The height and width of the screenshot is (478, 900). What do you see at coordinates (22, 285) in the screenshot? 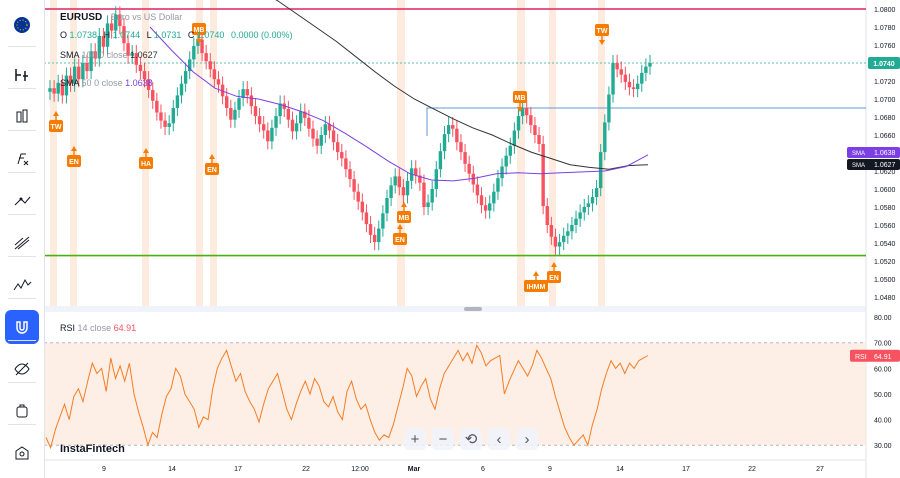
I see `patterns-button` at bounding box center [22, 285].